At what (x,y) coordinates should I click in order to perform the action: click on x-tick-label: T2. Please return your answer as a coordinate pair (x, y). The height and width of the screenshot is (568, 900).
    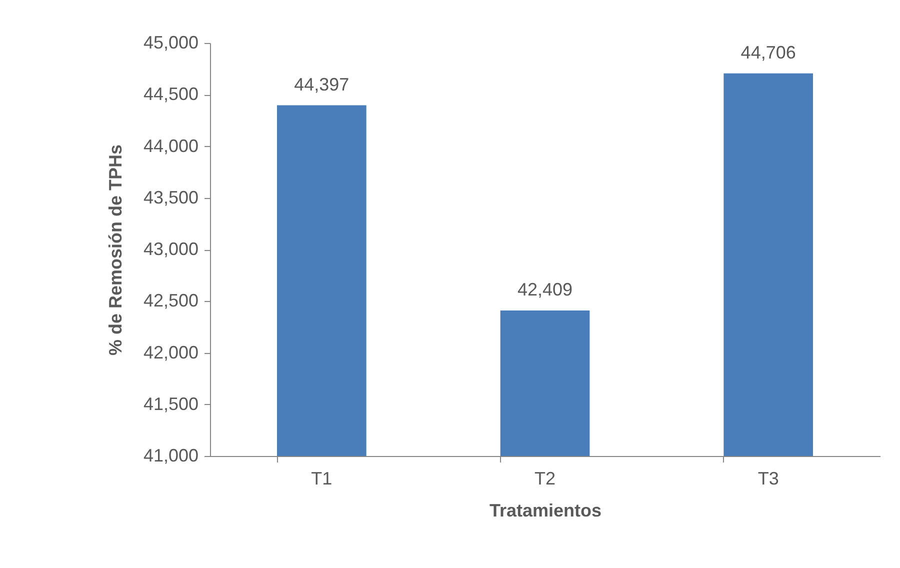
    Looking at the image, I should click on (545, 478).